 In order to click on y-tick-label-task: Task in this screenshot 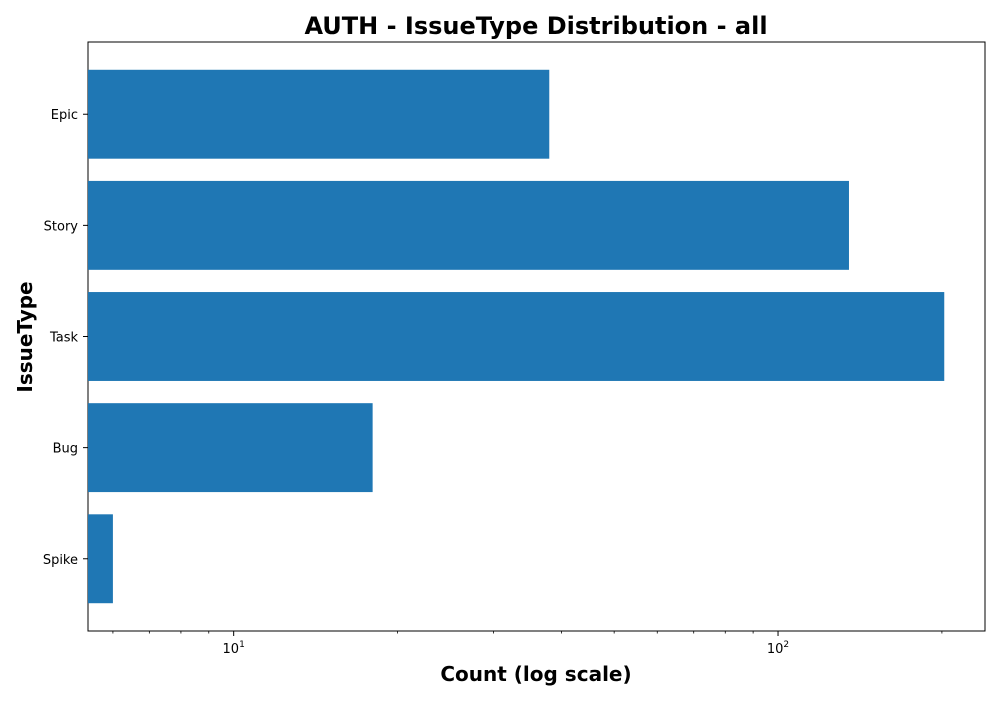, I will do `click(64, 338)`.